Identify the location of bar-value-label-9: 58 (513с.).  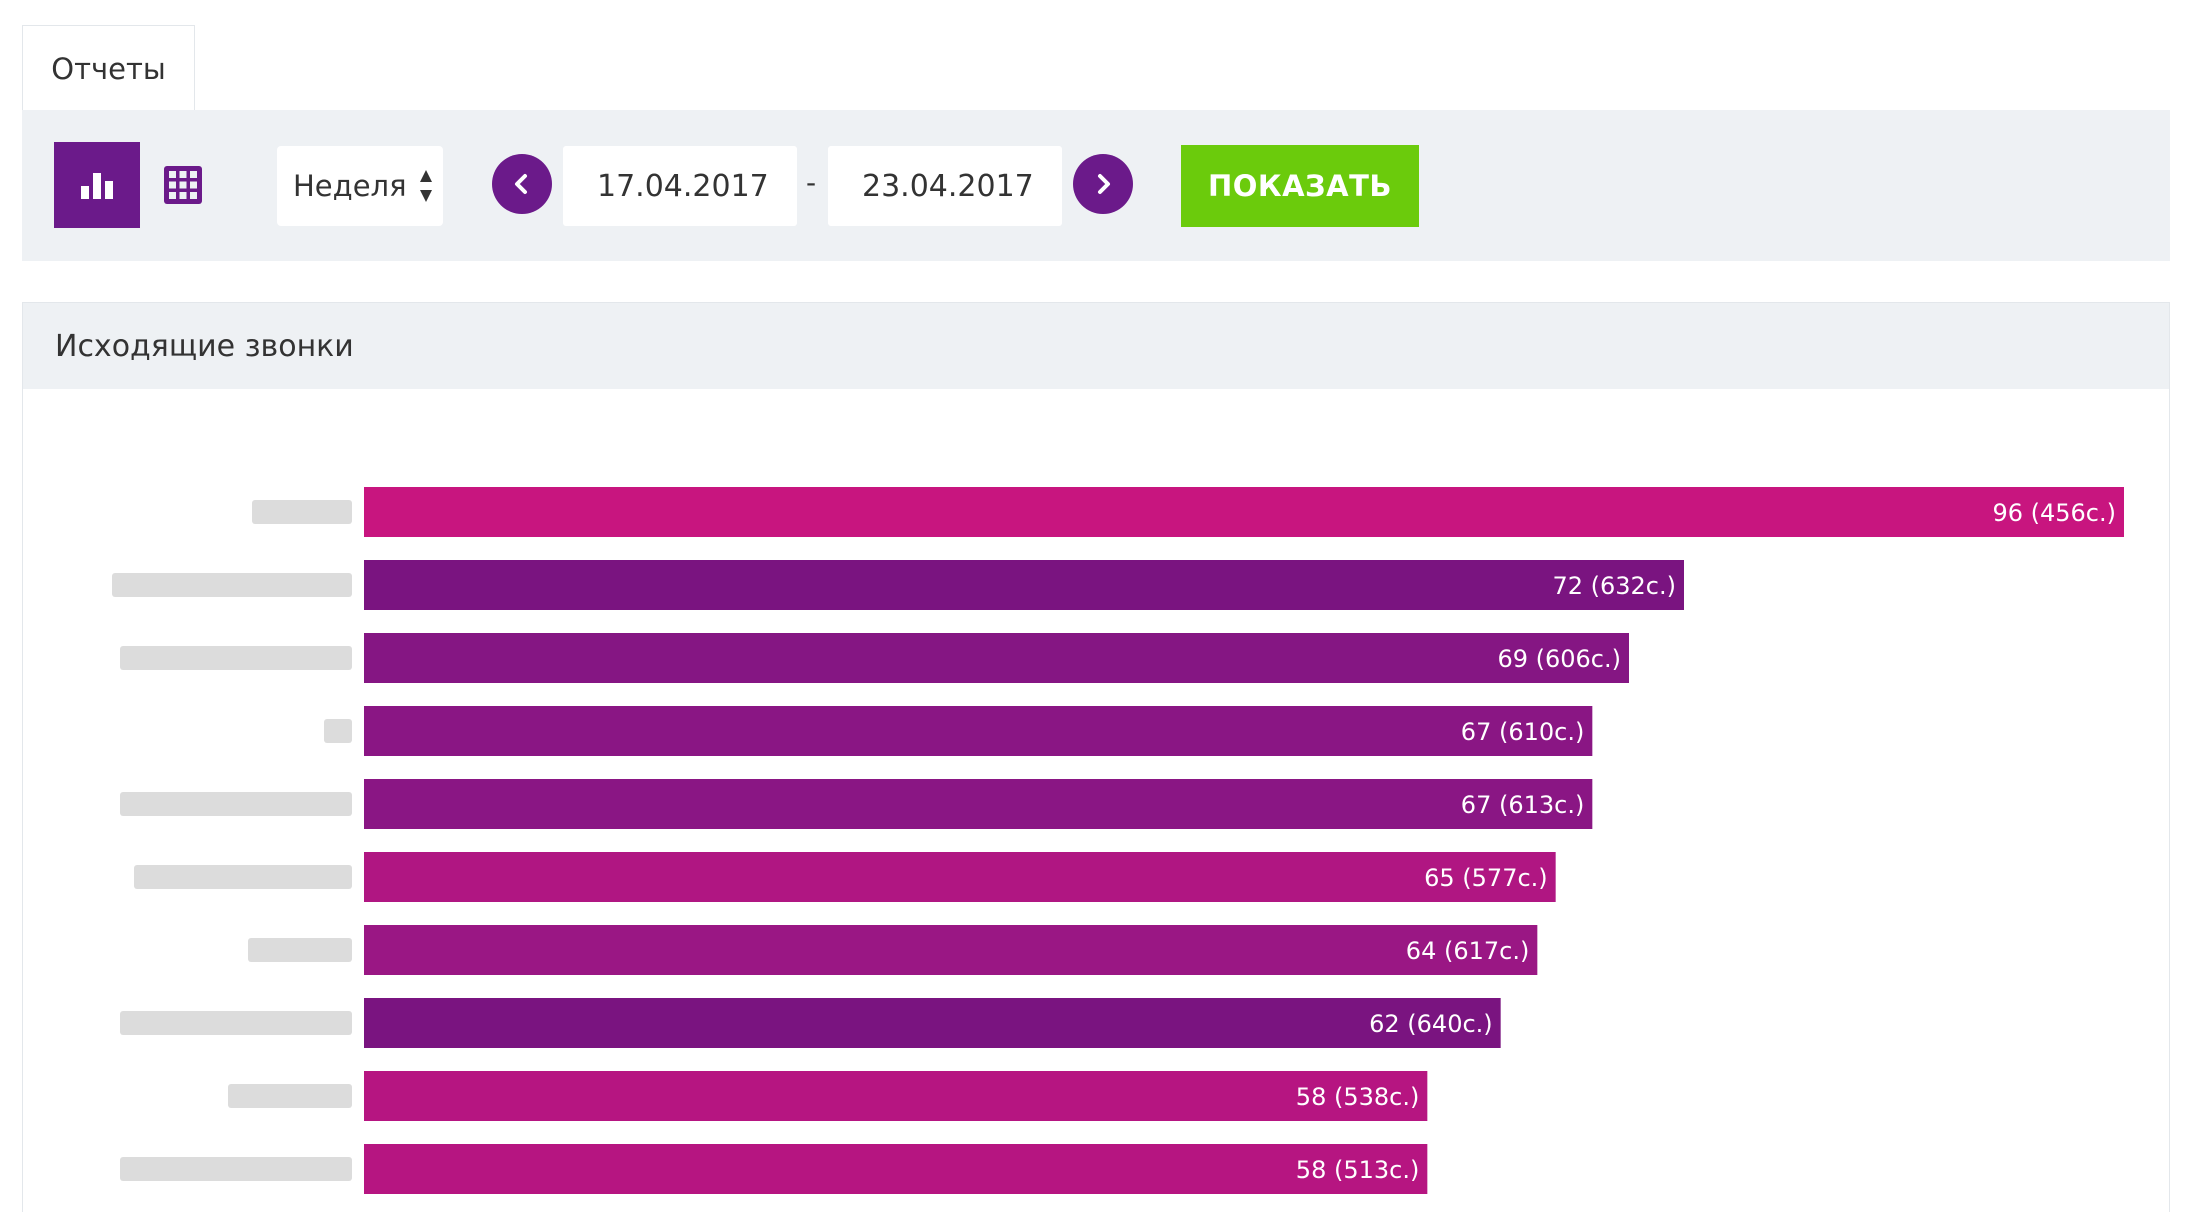
(1358, 1170).